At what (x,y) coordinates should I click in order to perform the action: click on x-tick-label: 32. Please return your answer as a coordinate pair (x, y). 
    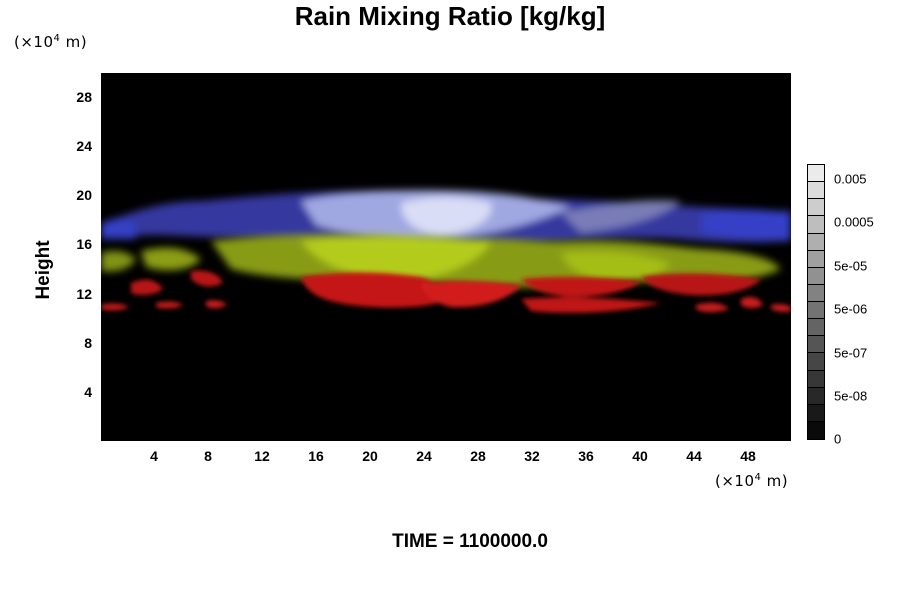
    Looking at the image, I should click on (532, 456).